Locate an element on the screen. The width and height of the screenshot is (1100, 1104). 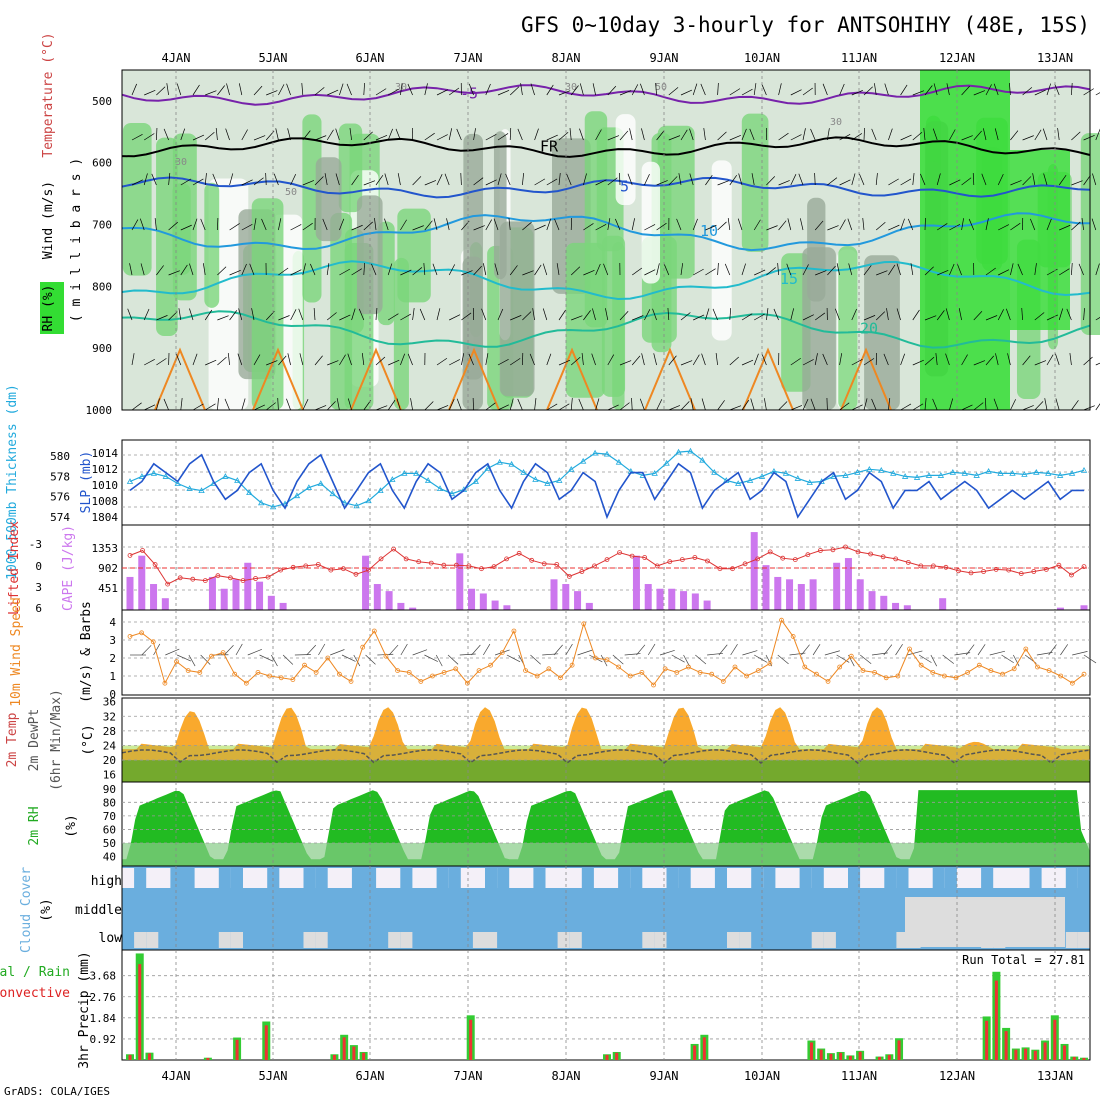
wind-tick-label: 3 is located at coordinates (112, 640).